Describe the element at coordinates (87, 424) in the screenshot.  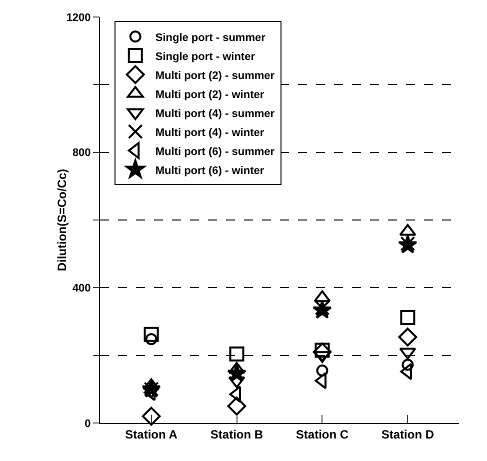
I see `y-tick-label: 0` at that location.